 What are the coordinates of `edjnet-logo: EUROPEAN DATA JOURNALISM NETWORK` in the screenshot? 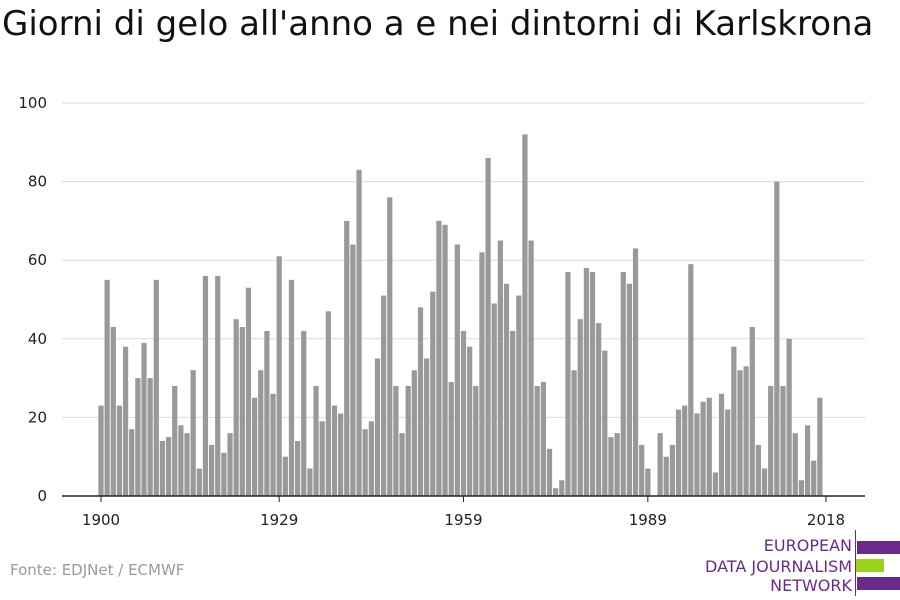 It's located at (800, 563).